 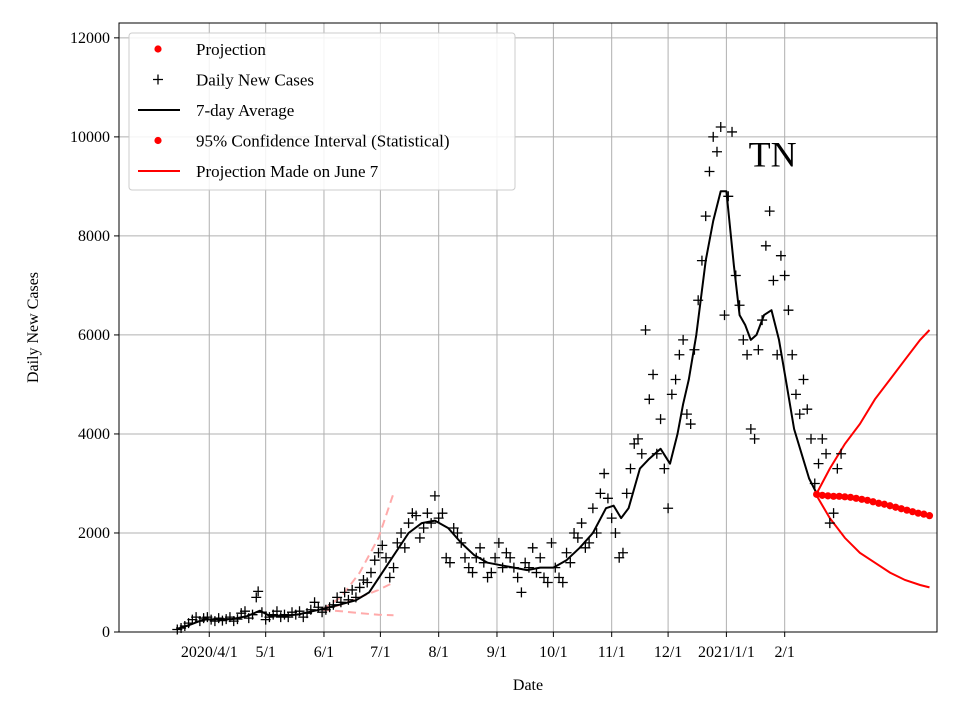 What do you see at coordinates (497, 652) in the screenshot?
I see `x-tick-label: 9/1` at bounding box center [497, 652].